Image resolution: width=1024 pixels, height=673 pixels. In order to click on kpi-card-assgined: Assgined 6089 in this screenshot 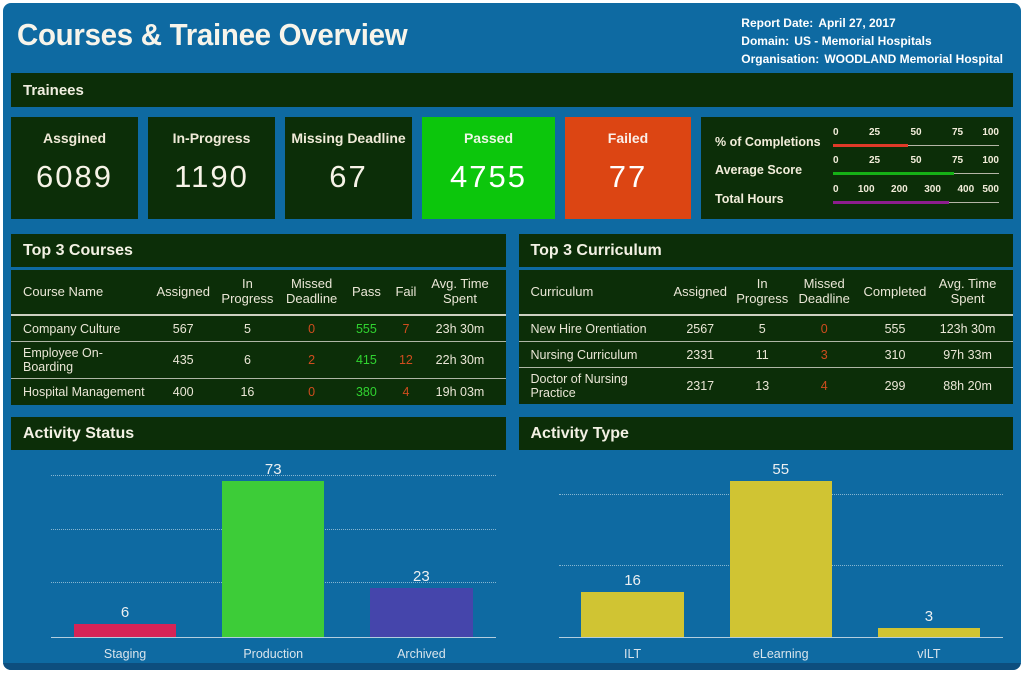, I will do `click(74, 168)`.